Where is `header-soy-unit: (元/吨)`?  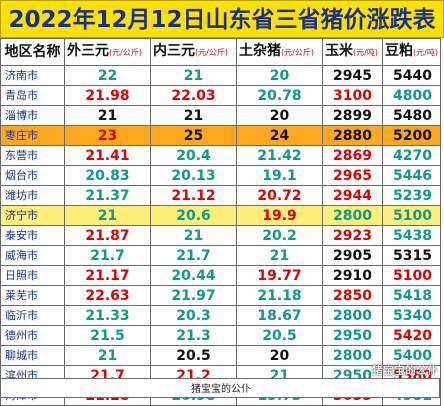
header-soy-unit: (元/吨) is located at coordinates (425, 52).